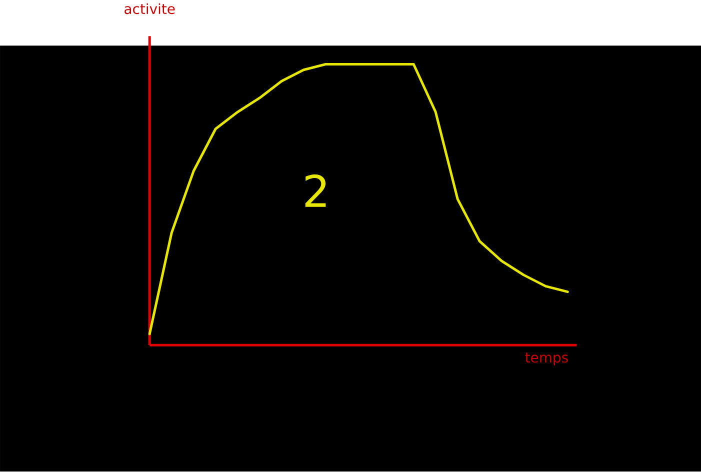 The width and height of the screenshot is (701, 472). Describe the element at coordinates (315, 191) in the screenshot. I see `annotation: 2` at that location.